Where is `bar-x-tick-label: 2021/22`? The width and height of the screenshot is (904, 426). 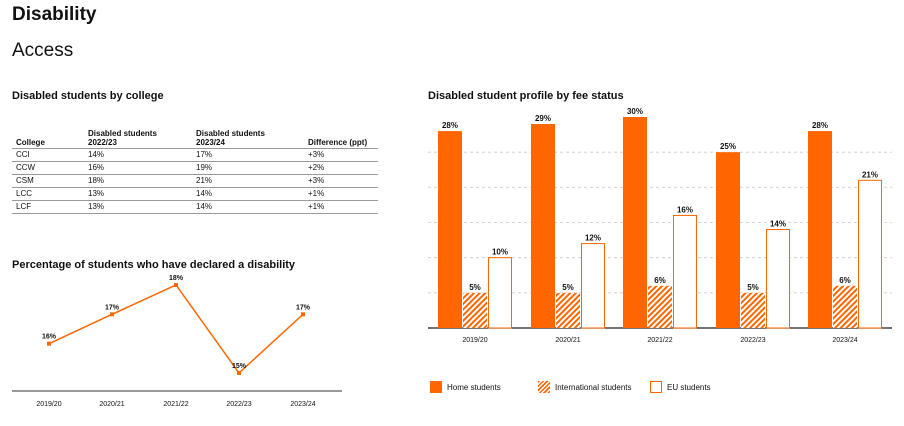
bar-x-tick-label: 2021/22 is located at coordinates (659, 340).